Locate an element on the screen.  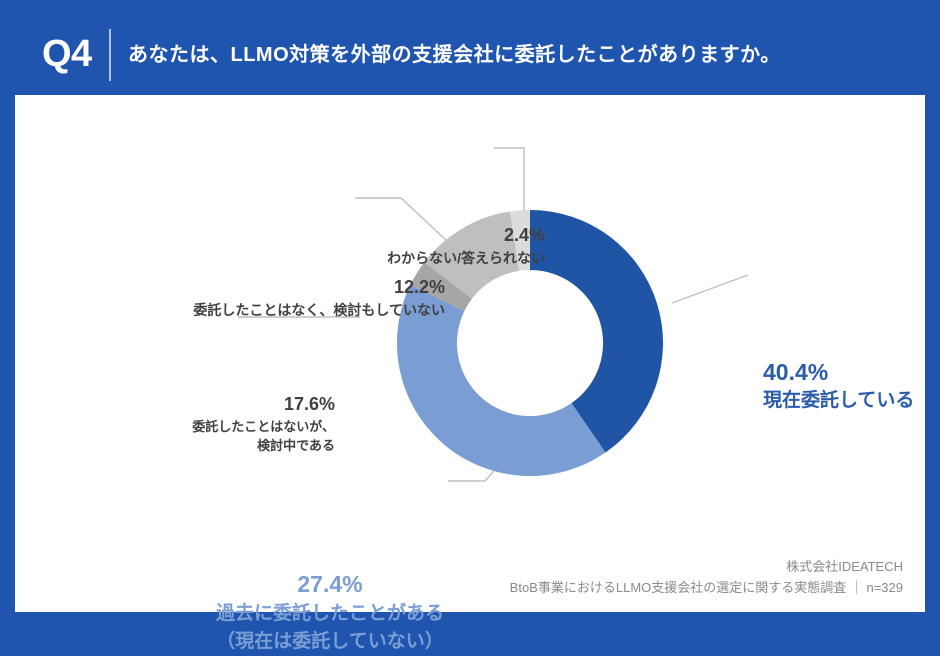
label-considering-pct: 17.6% is located at coordinates (309, 404).